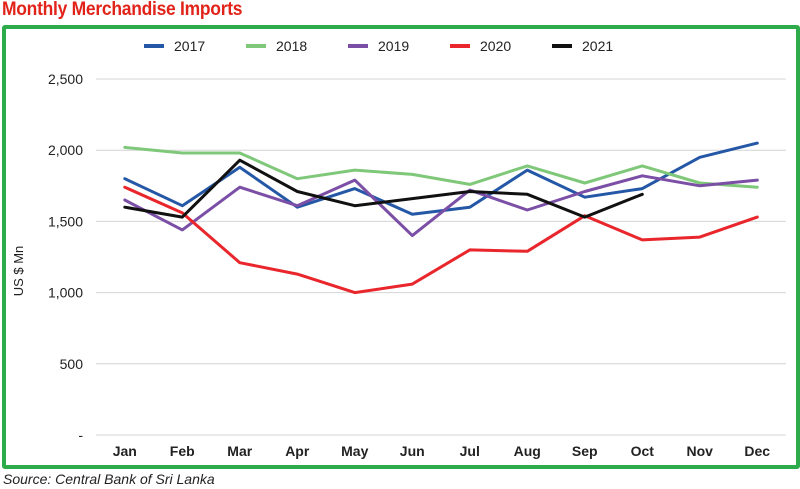 This screenshot has width=800, height=489. What do you see at coordinates (239, 451) in the screenshot?
I see `x-tick-label: Mar` at bounding box center [239, 451].